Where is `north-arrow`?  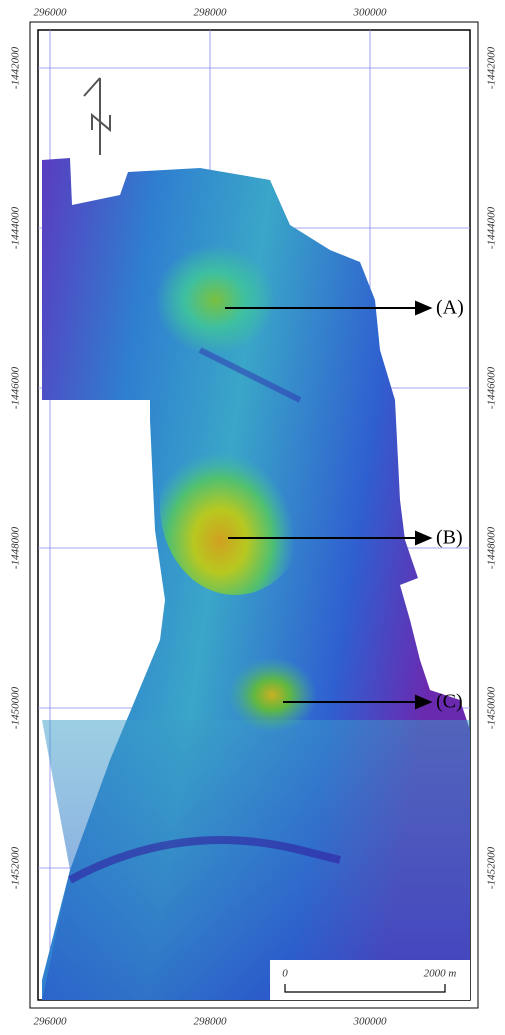
north-arrow is located at coordinates (97, 116).